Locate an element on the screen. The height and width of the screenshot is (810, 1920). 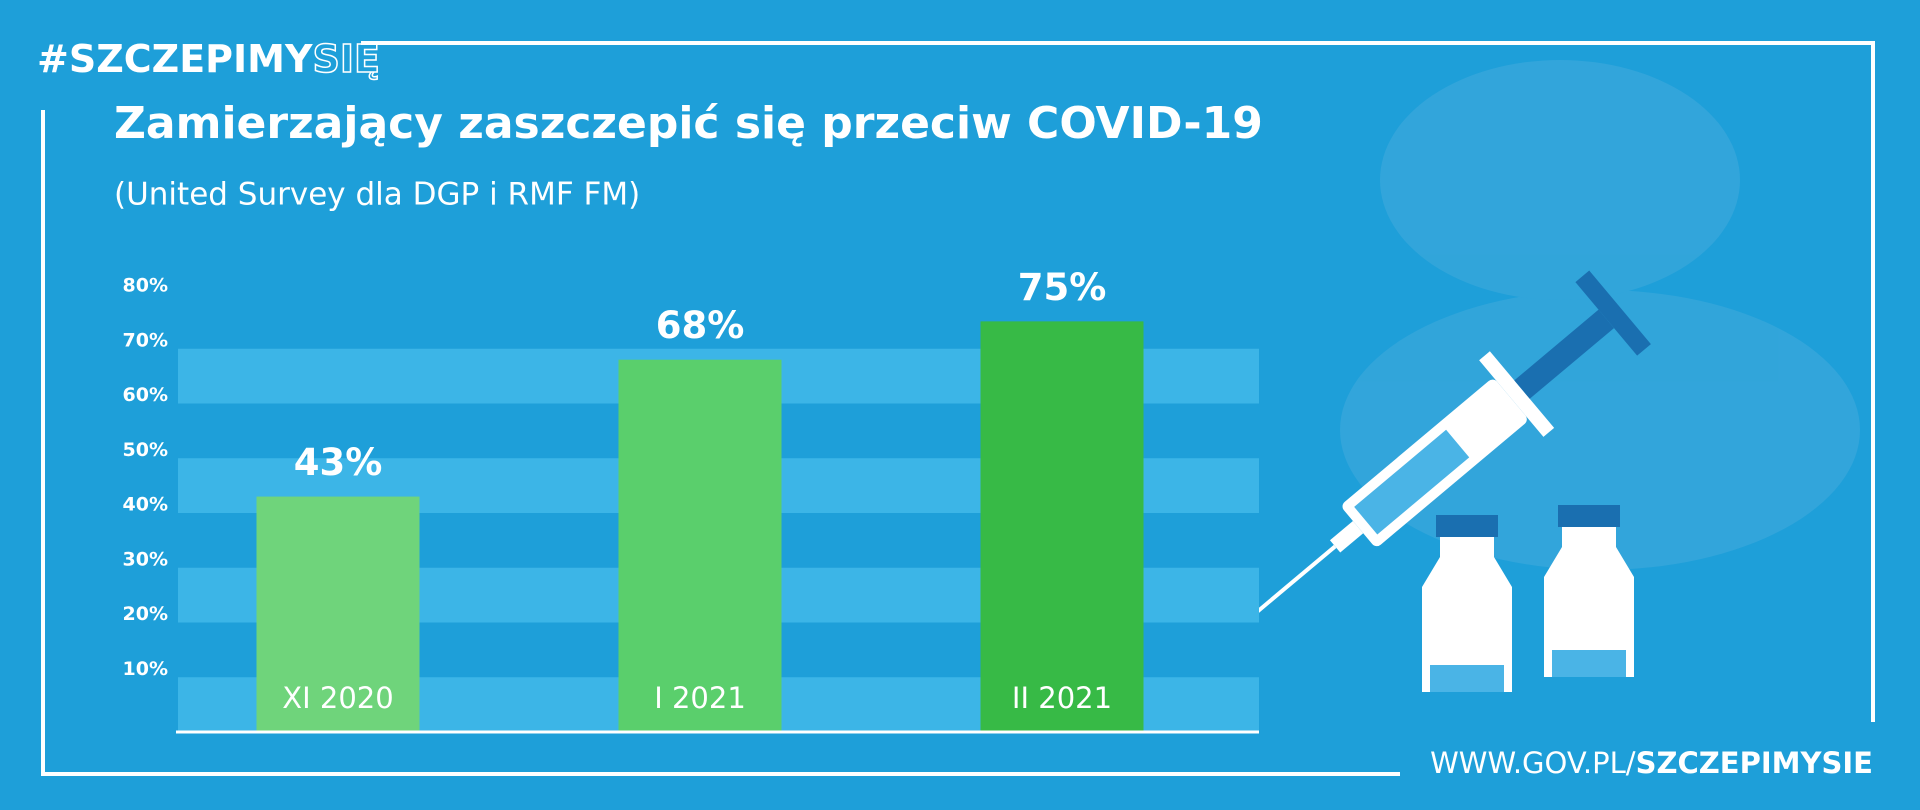
y-tick-label: 20% is located at coordinates (145, 614).